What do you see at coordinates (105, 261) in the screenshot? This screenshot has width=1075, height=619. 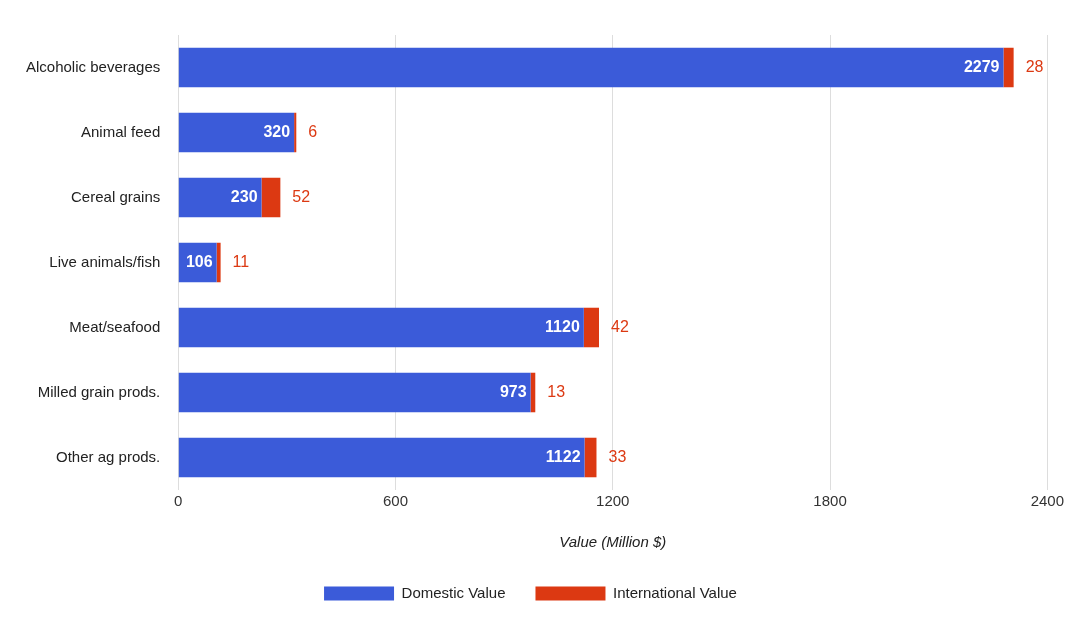 I see `y-tick-label: Live animals/fish` at bounding box center [105, 261].